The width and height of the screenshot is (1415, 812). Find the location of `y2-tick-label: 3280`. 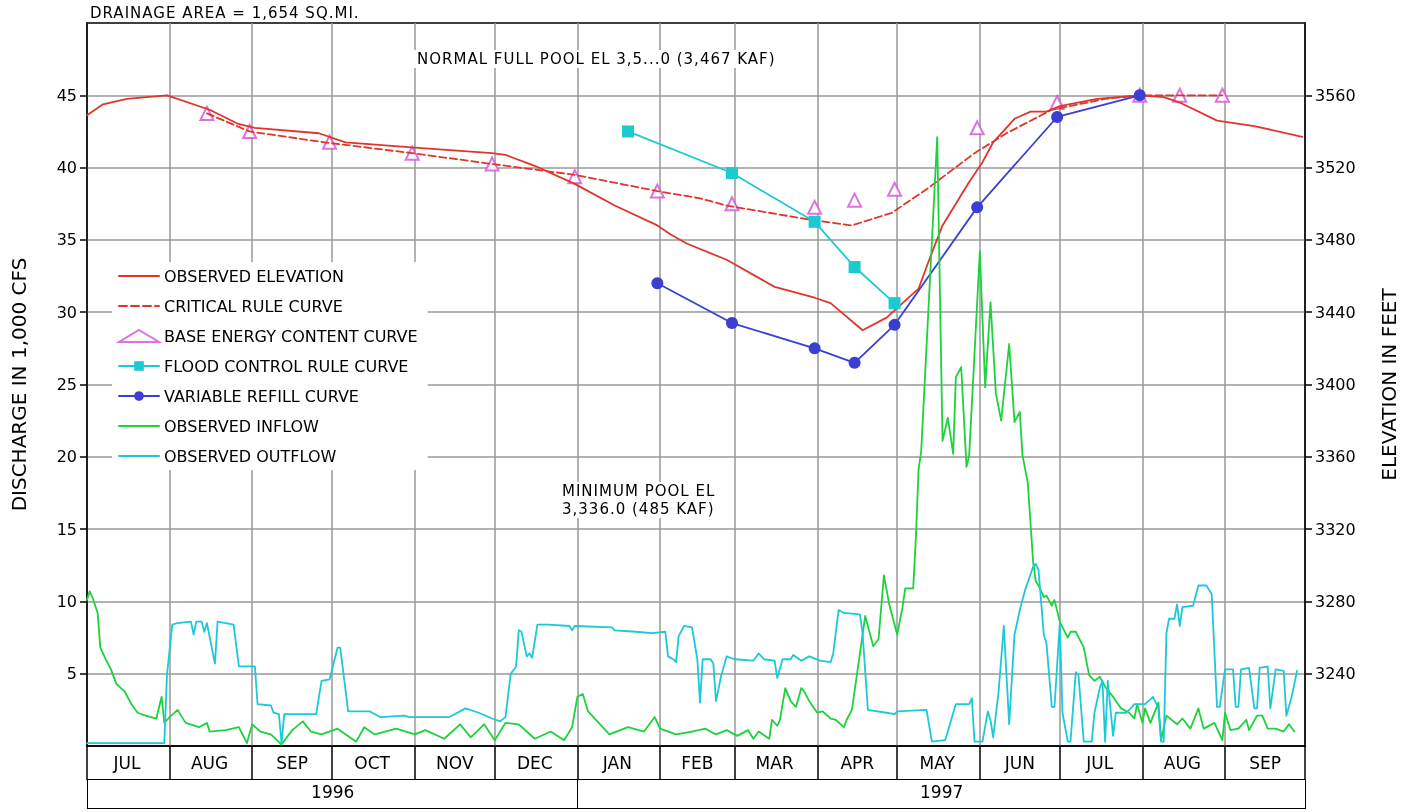

y2-tick-label: 3280 is located at coordinates (1335, 601).